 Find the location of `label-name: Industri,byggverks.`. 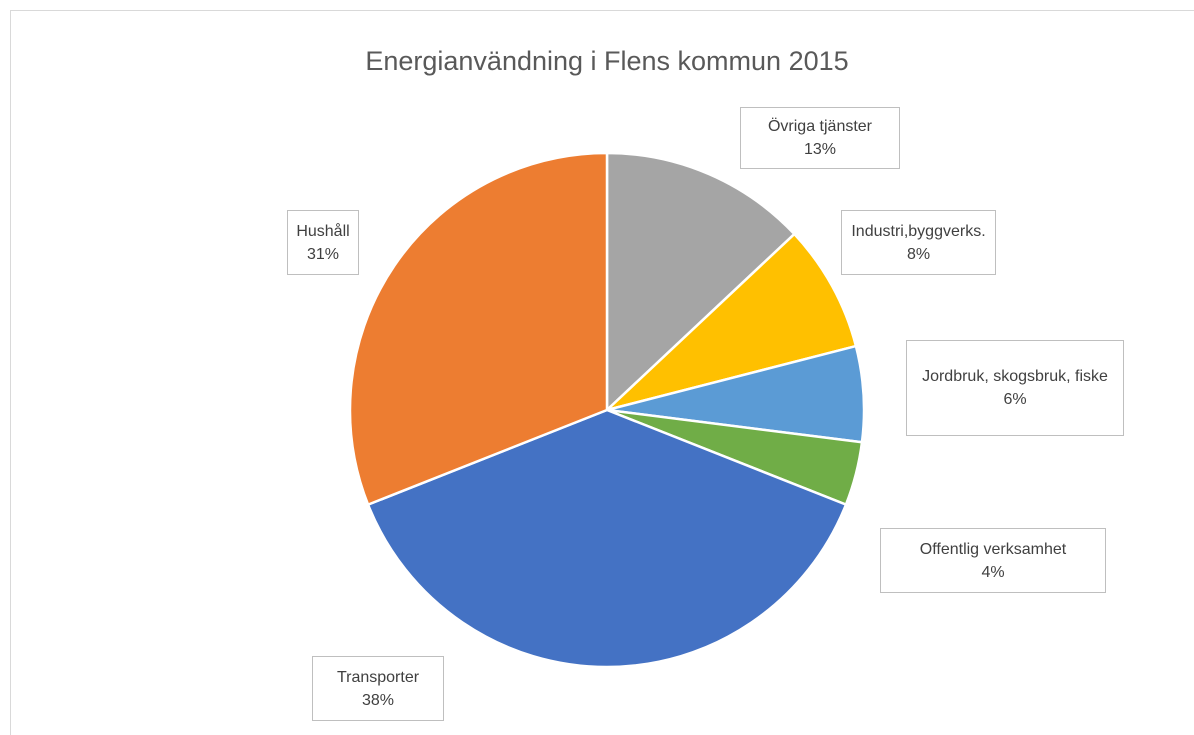

label-name: Industri,byggverks. is located at coordinates (918, 231).